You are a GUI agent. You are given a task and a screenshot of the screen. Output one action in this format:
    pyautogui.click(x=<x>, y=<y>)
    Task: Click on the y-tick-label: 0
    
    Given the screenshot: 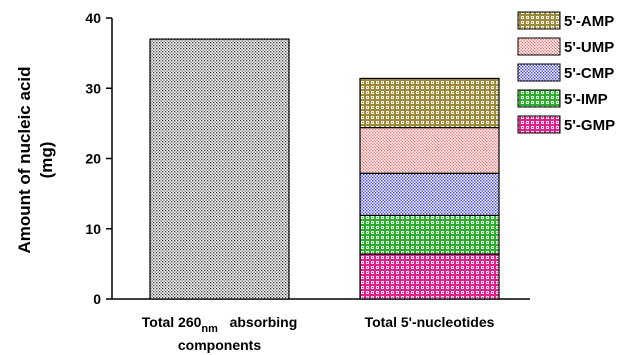 What is the action you would take?
    pyautogui.click(x=97, y=299)
    